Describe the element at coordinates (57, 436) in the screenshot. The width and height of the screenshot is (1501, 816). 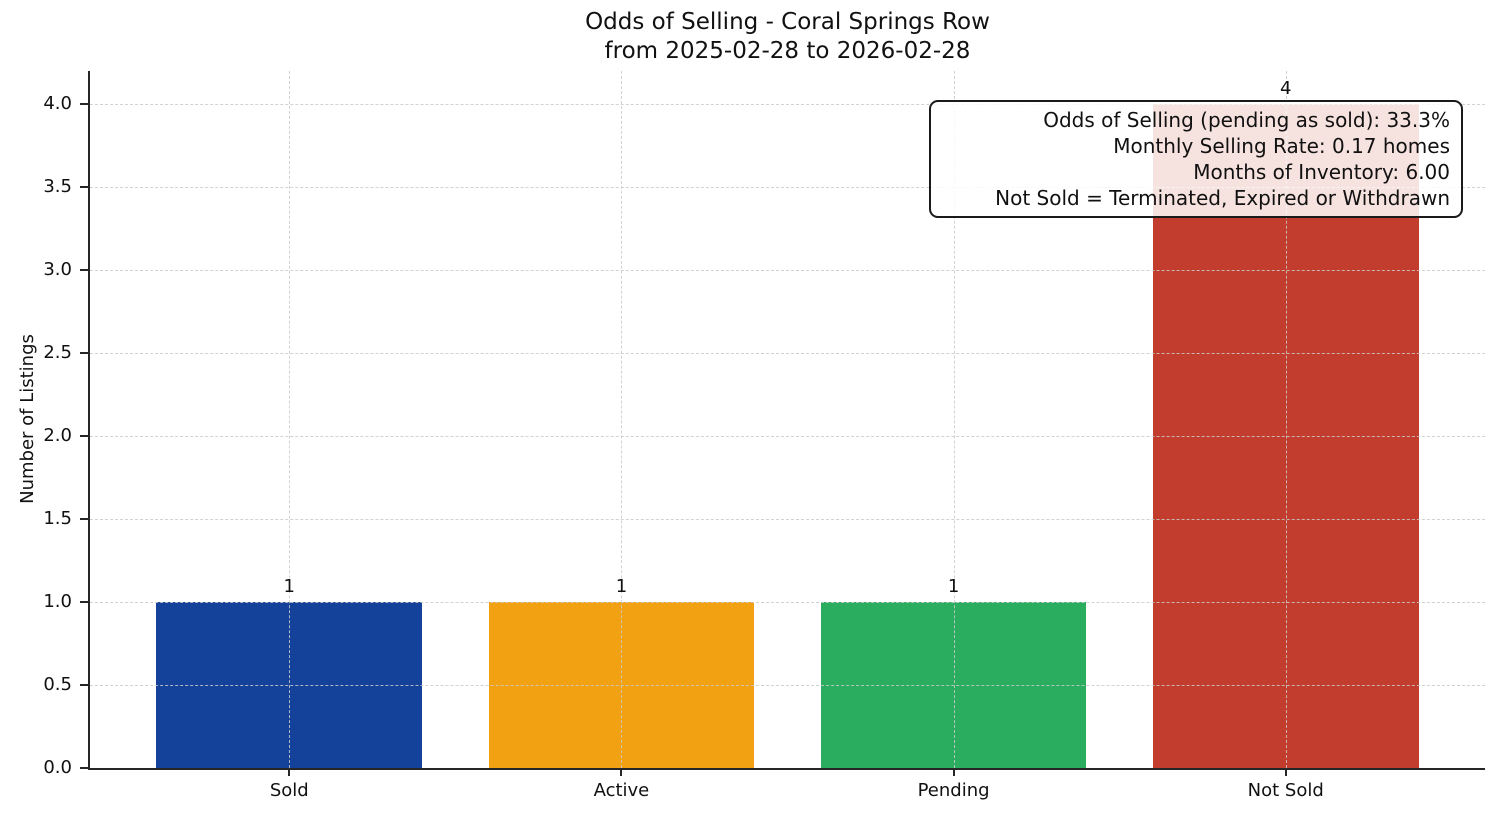
I see `y-tick-label: 2.0` at that location.